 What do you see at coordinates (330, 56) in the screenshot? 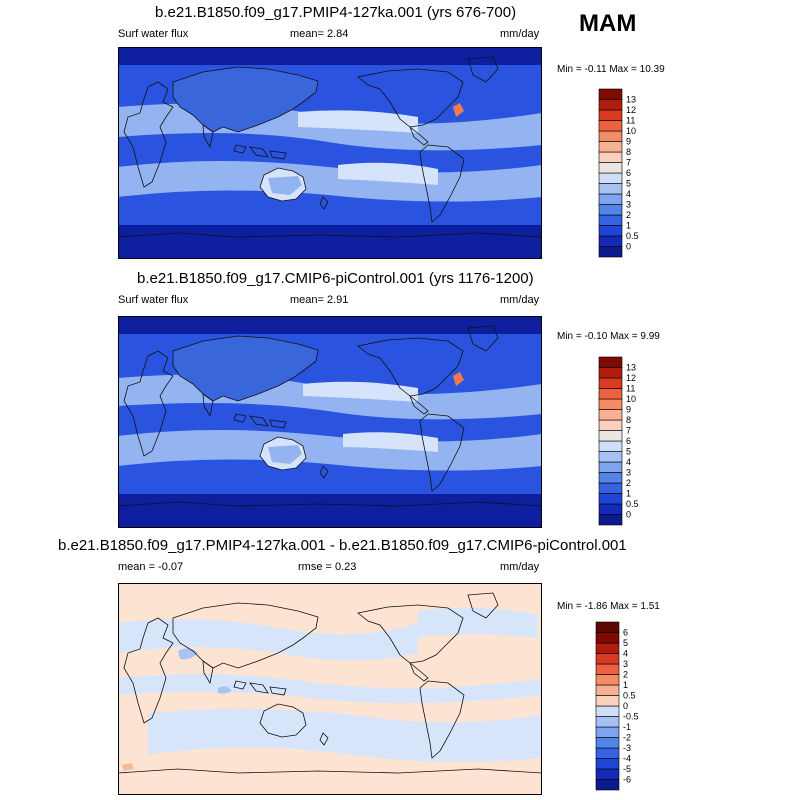
I see `panel1-arctic-band` at bounding box center [330, 56].